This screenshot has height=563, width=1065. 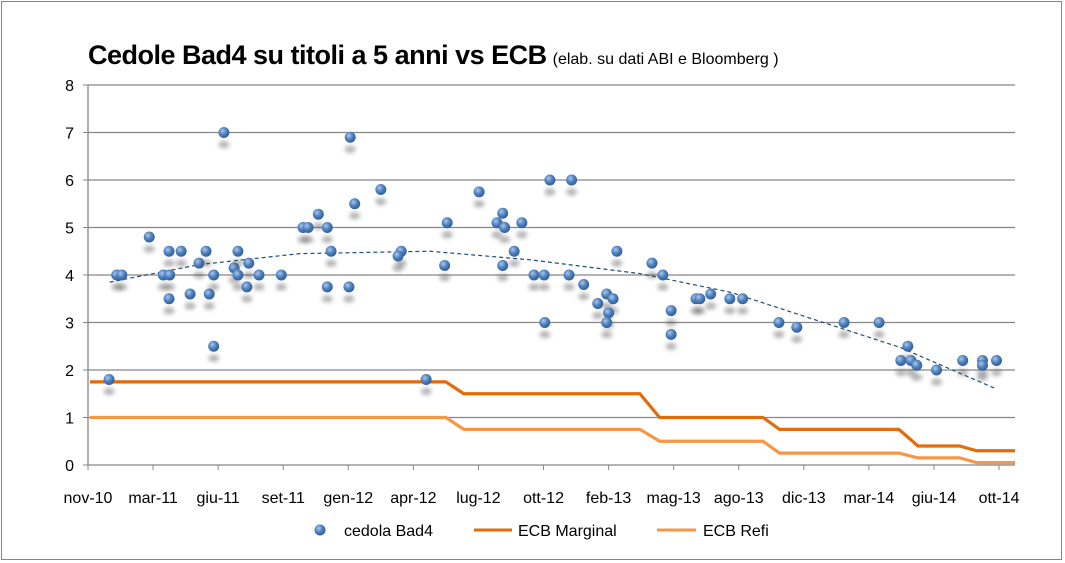 I want to click on x-tick-label: giu-14, so click(x=934, y=498).